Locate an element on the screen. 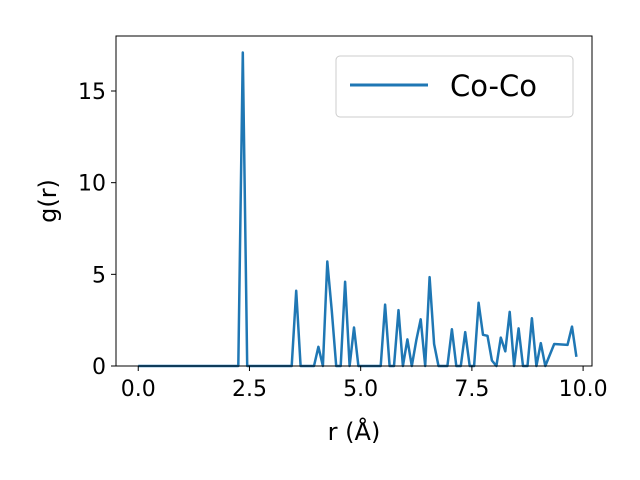  legend-box is located at coordinates (454, 86).